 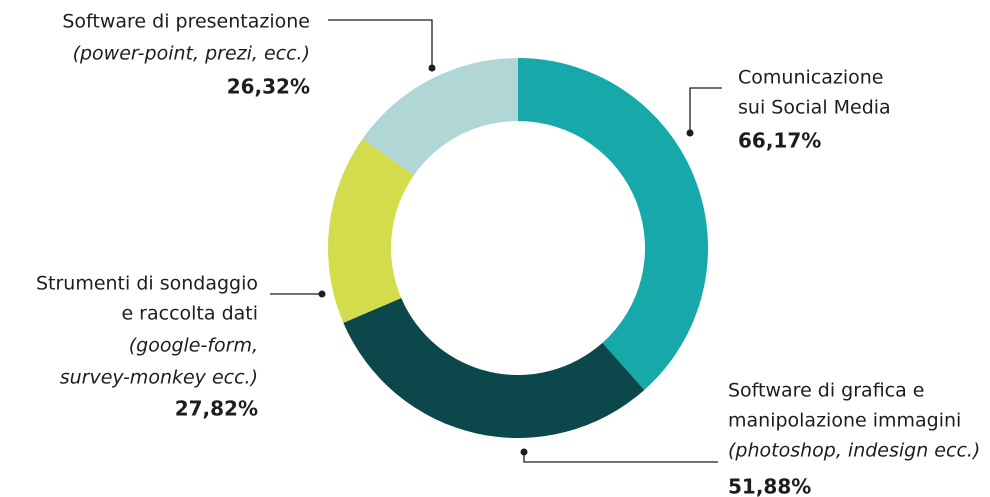 I want to click on value-label: 27,82%, so click(x=216, y=409).